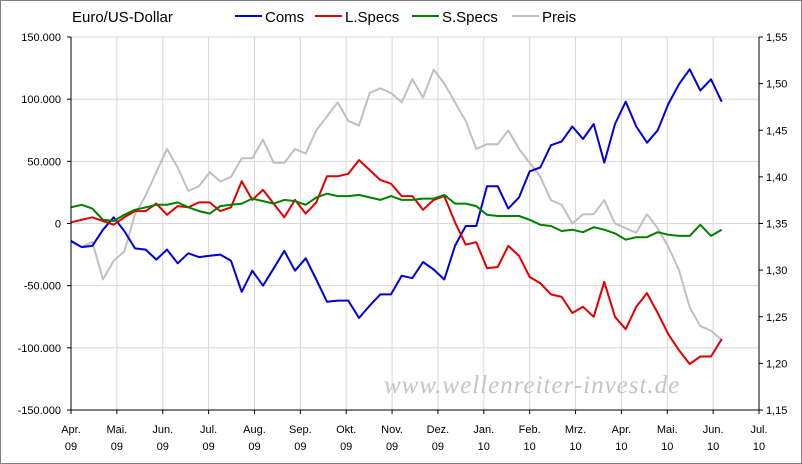 The height and width of the screenshot is (464, 802). Describe the element at coordinates (39, 411) in the screenshot. I see `y-left-tick-label: -150.000` at that location.